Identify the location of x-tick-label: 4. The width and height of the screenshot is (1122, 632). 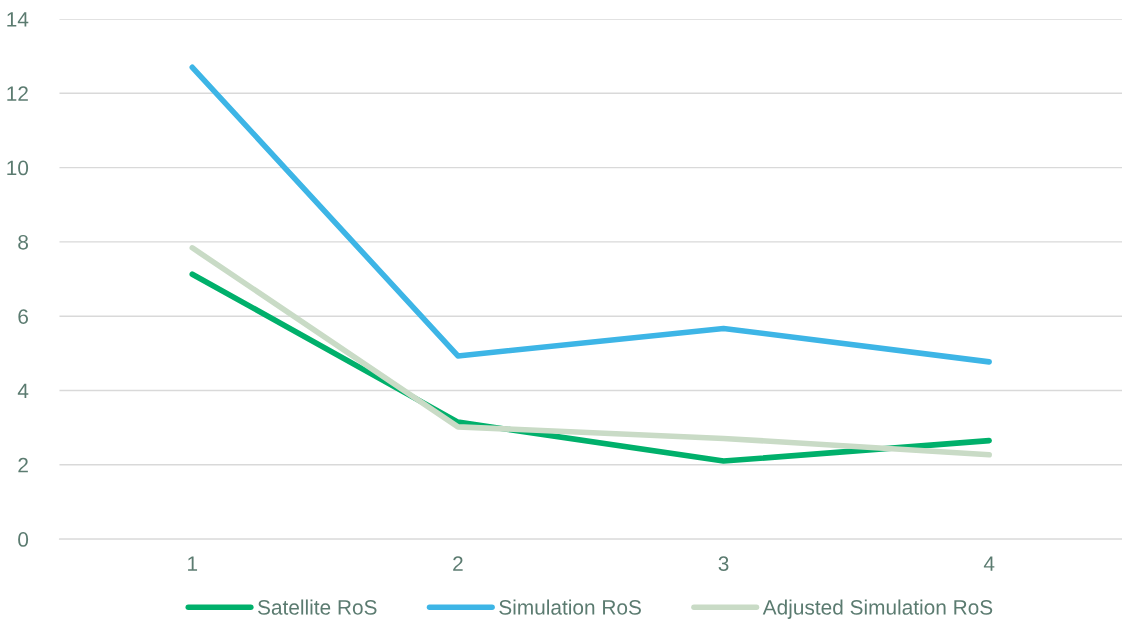
(989, 563).